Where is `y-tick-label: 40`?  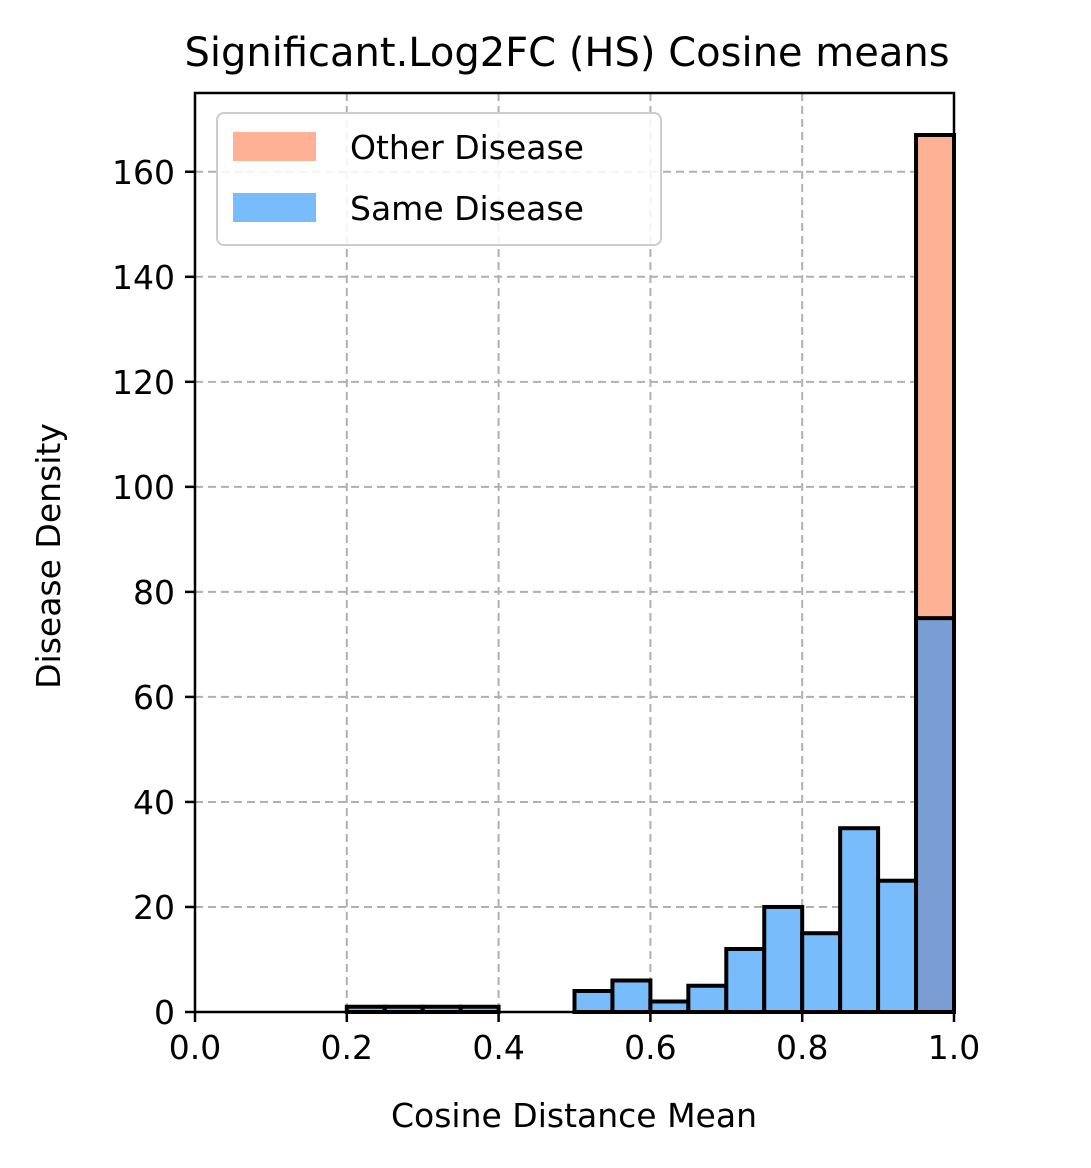
y-tick-label: 40 is located at coordinates (154, 802).